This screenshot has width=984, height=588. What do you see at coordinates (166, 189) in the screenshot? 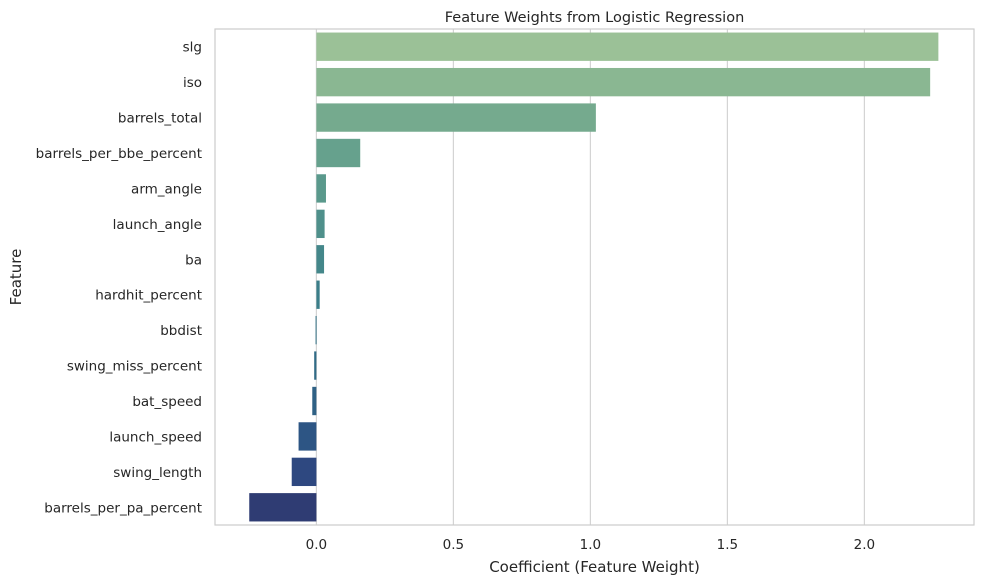
I see `y-tick-label: arm_angle` at bounding box center [166, 189].